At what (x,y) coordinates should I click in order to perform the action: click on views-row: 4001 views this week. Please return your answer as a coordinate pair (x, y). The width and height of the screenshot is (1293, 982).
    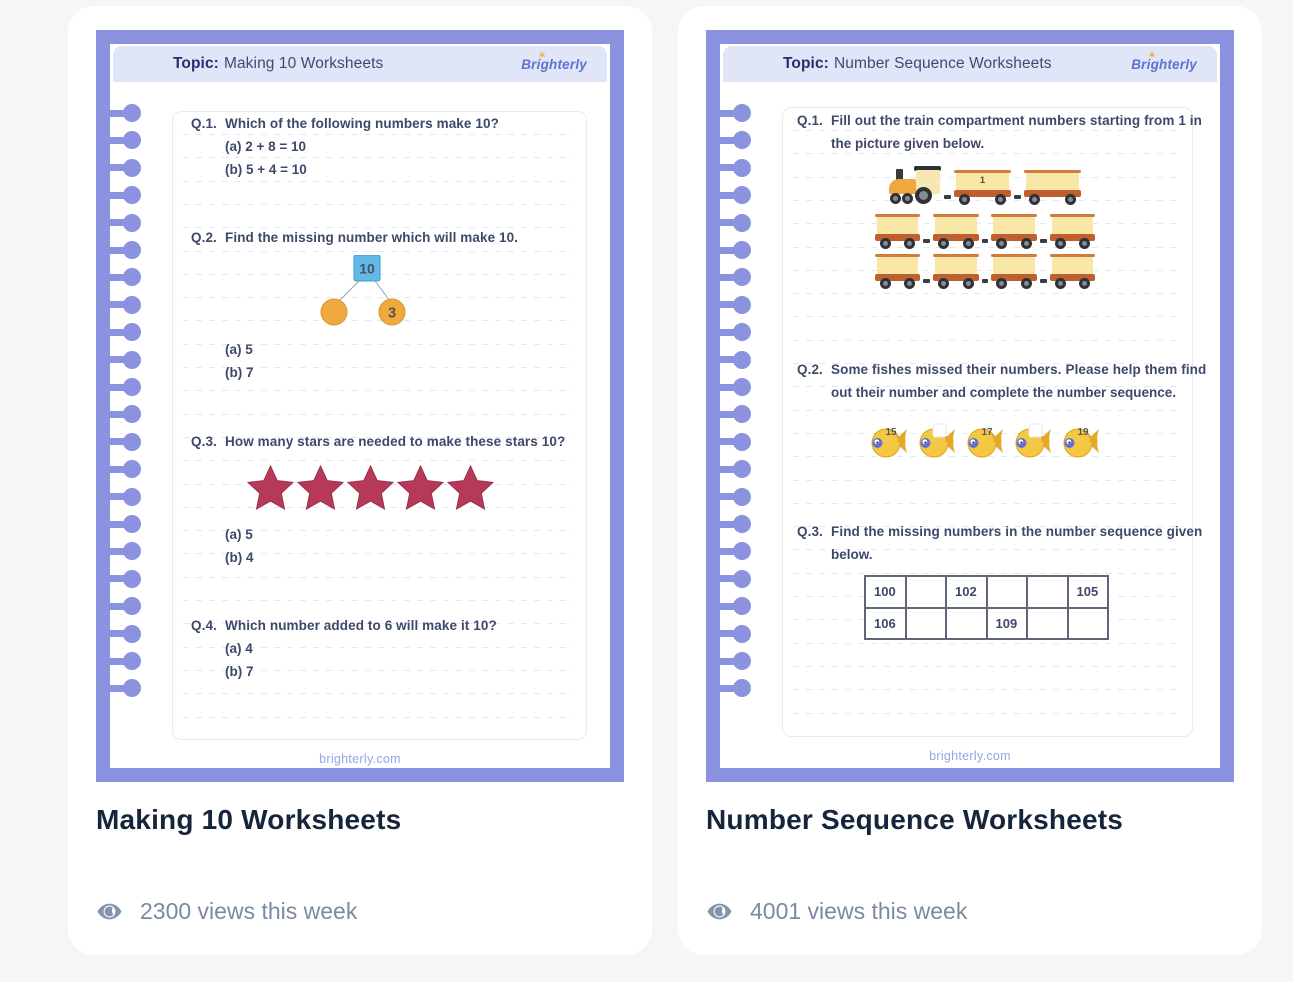
    Looking at the image, I should click on (836, 911).